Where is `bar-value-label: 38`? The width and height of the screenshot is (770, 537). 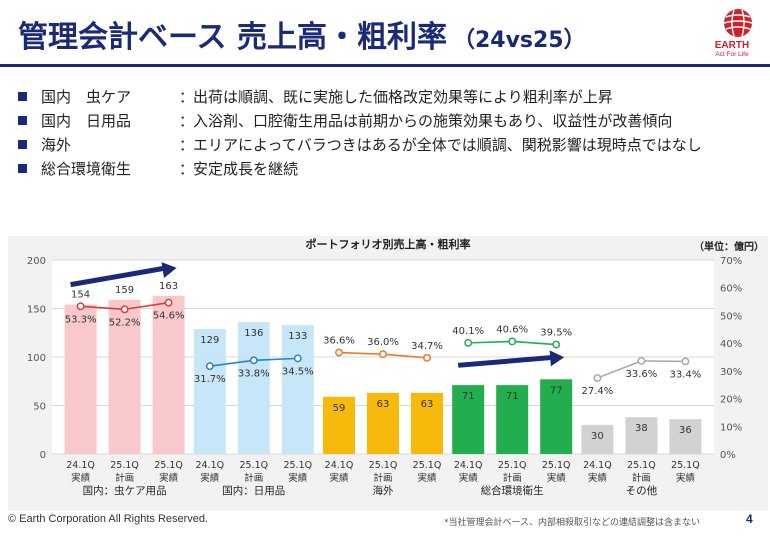
bar-value-label: 38 is located at coordinates (641, 428).